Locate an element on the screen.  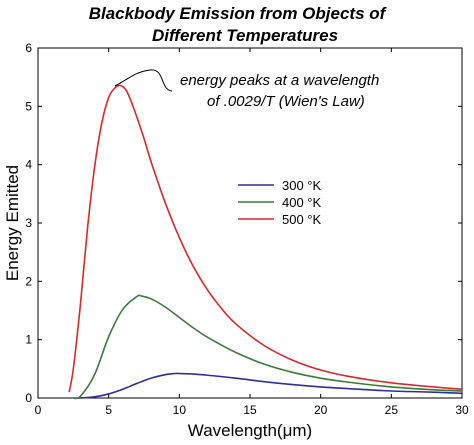
y-tick-label: 1 is located at coordinates (28, 340).